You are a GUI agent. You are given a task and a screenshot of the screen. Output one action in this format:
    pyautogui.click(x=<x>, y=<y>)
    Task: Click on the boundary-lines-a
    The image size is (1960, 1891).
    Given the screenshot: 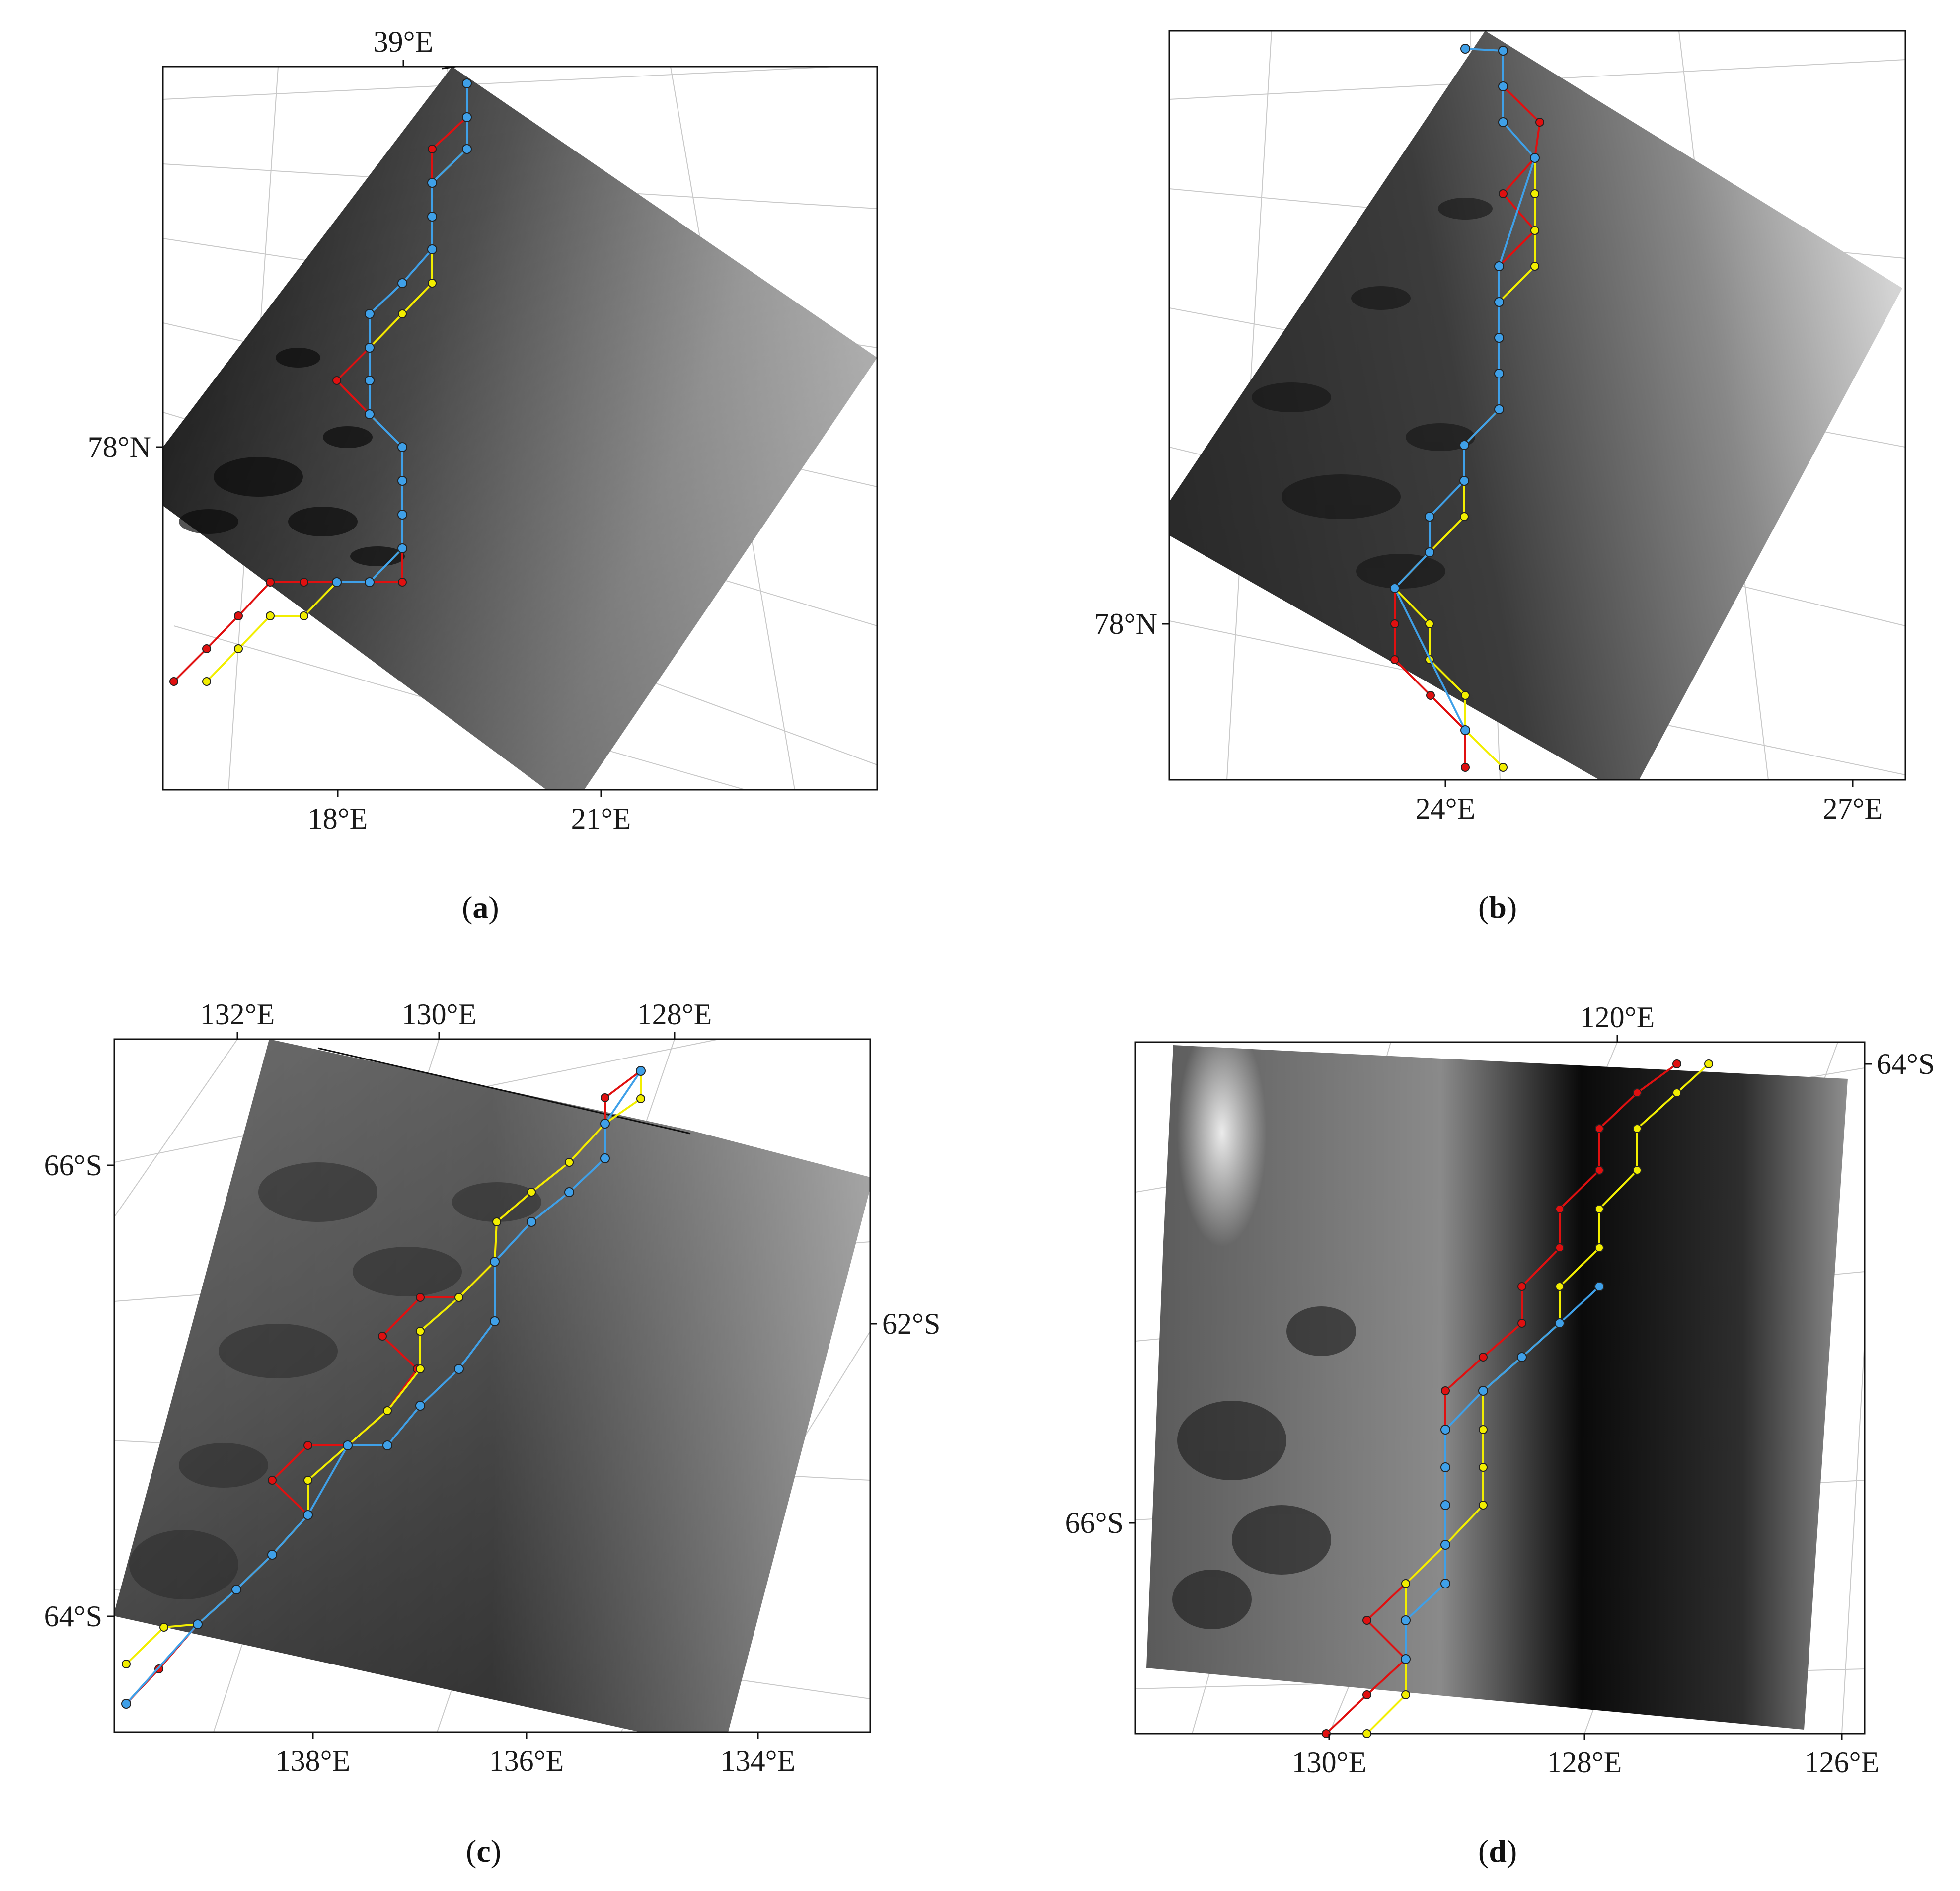 What is the action you would take?
    pyautogui.click(x=320, y=382)
    